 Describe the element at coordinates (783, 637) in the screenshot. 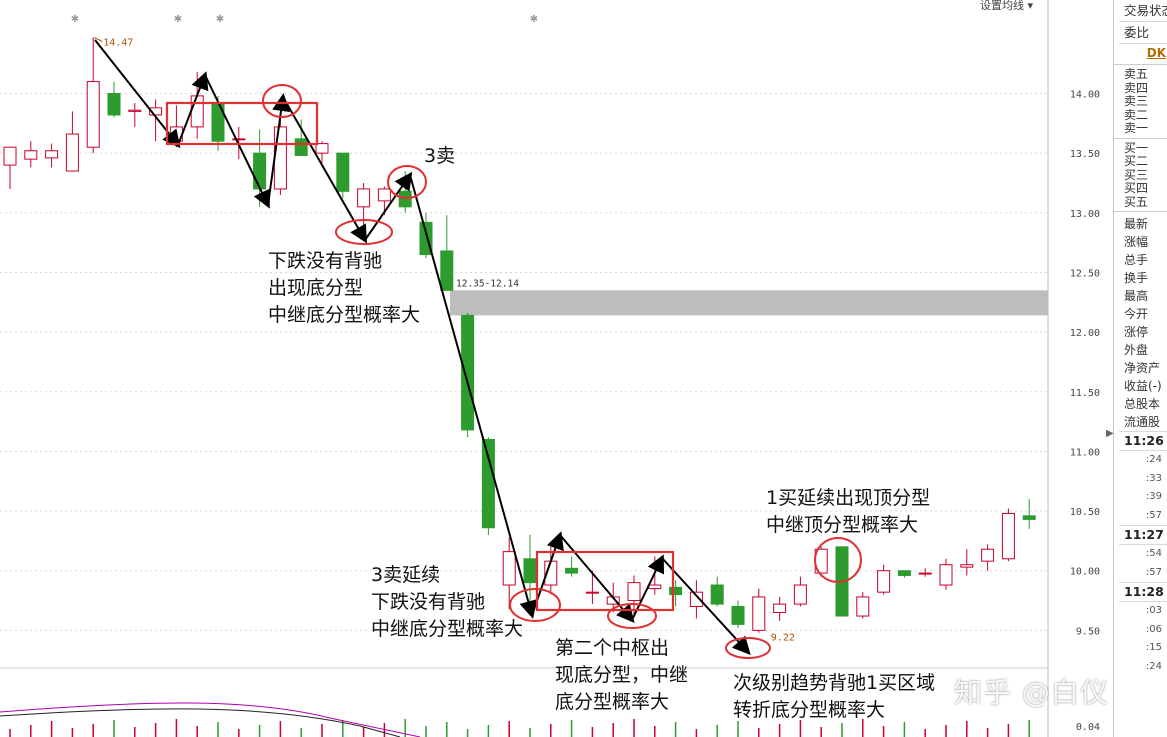

I see `low-price-label: 9.22` at that location.